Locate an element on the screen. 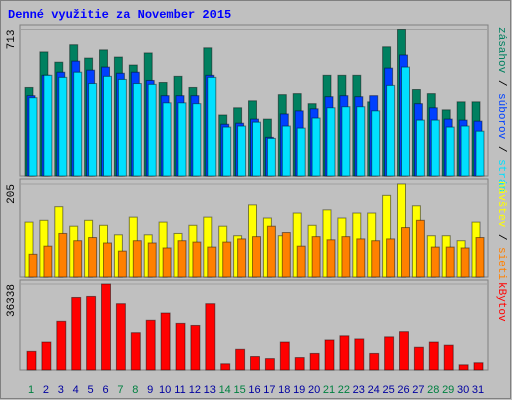  x-tick-label: 23 is located at coordinates (359, 390).